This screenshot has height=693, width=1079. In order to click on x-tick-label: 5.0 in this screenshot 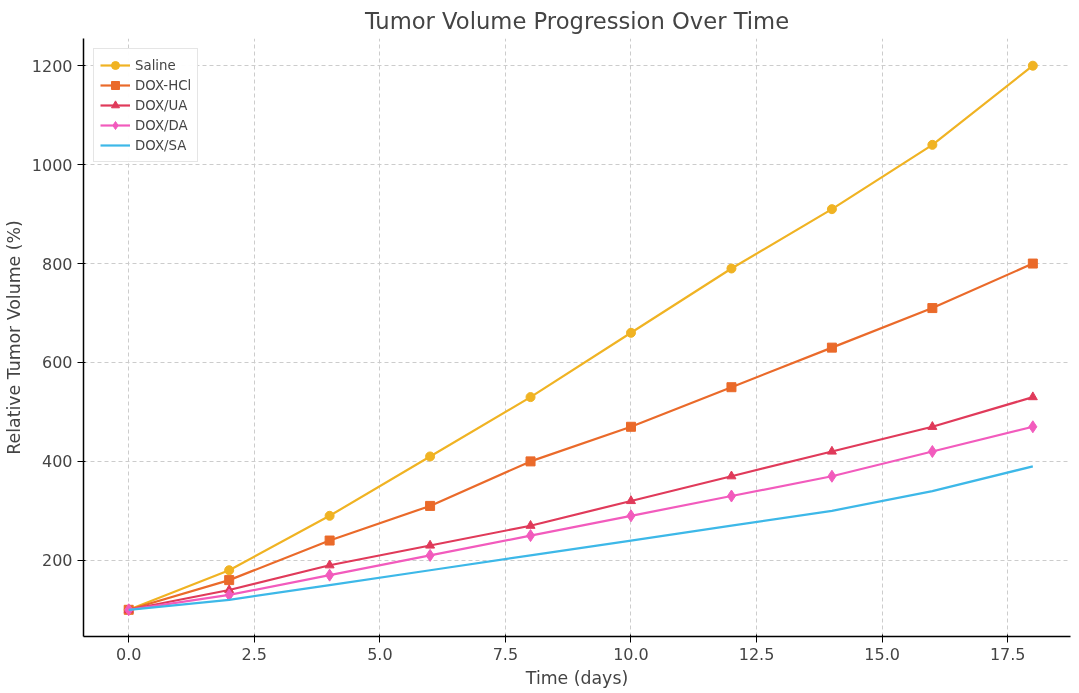, I will do `click(380, 654)`.